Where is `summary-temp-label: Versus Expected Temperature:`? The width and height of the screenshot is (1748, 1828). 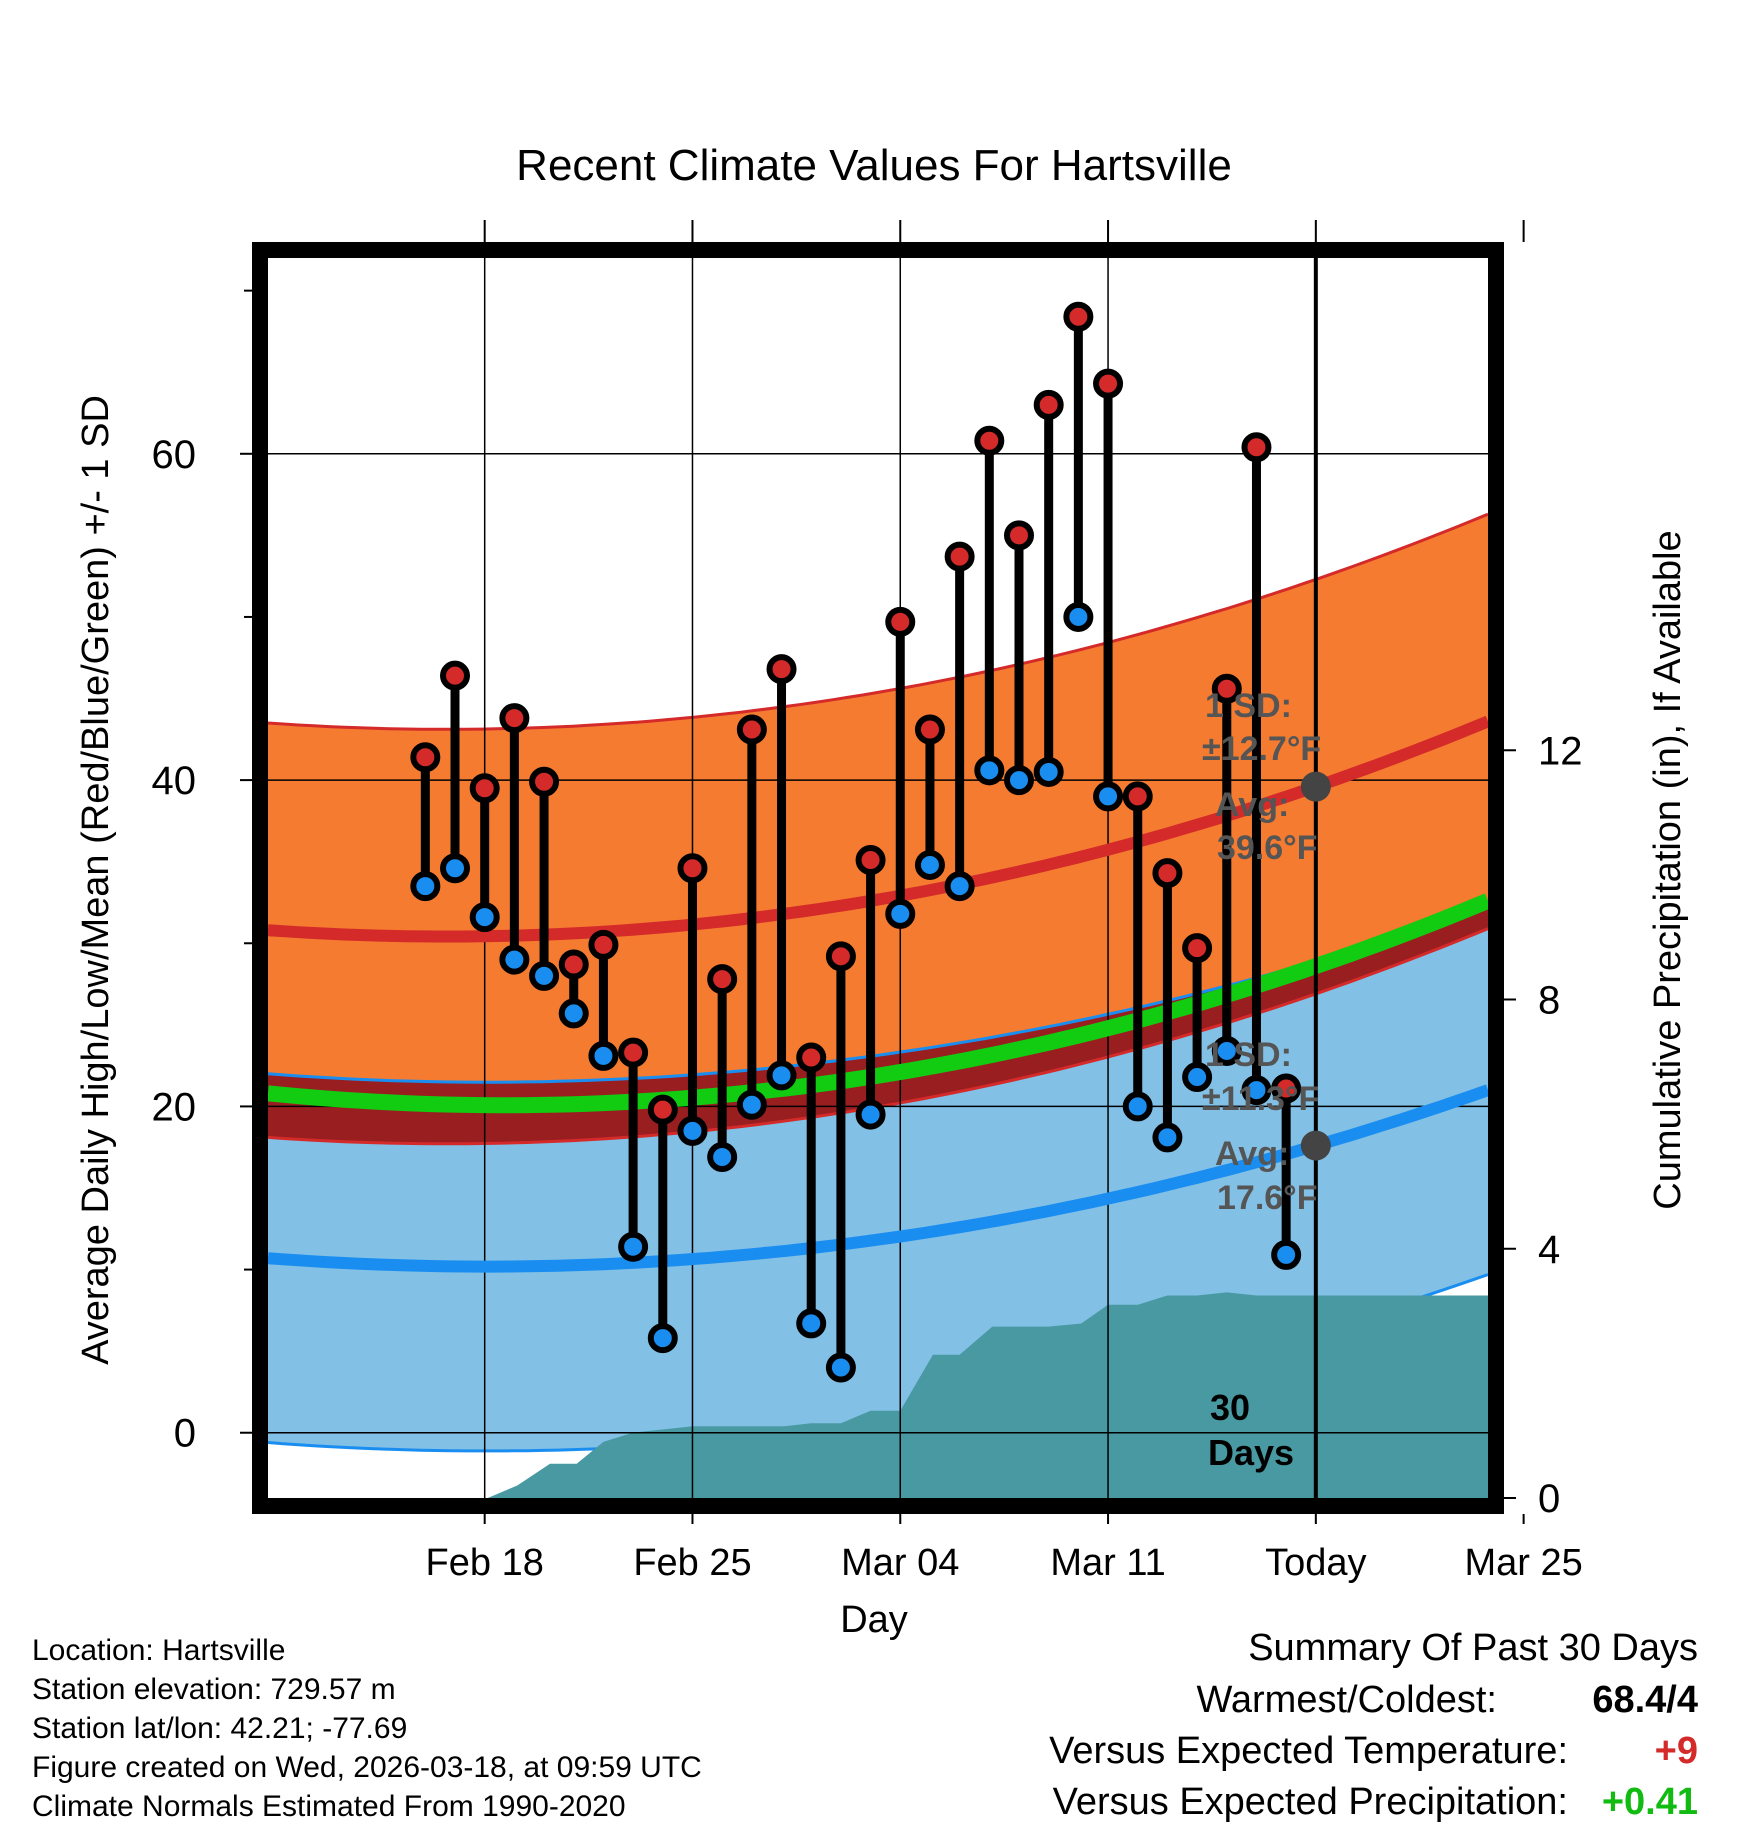
summary-temp-label: Versus Expected Temperature: is located at coordinates (1308, 1751).